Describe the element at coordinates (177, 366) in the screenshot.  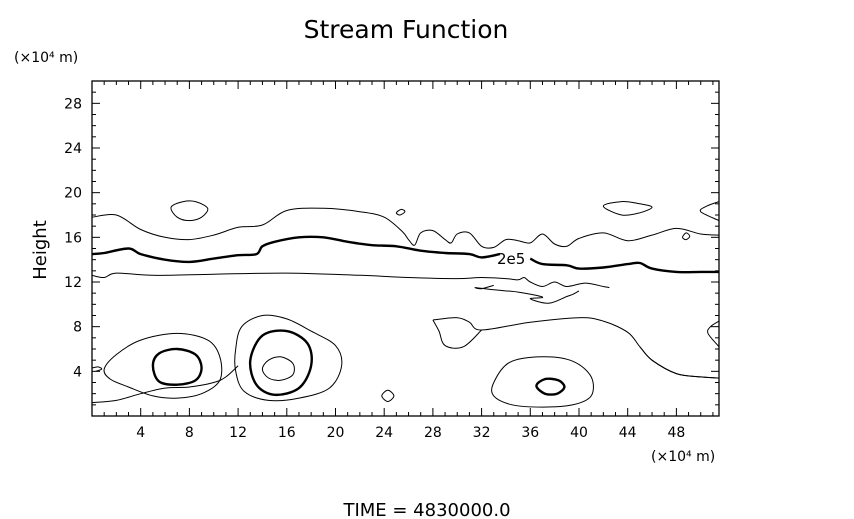
I see `contour-cell1-inner` at that location.